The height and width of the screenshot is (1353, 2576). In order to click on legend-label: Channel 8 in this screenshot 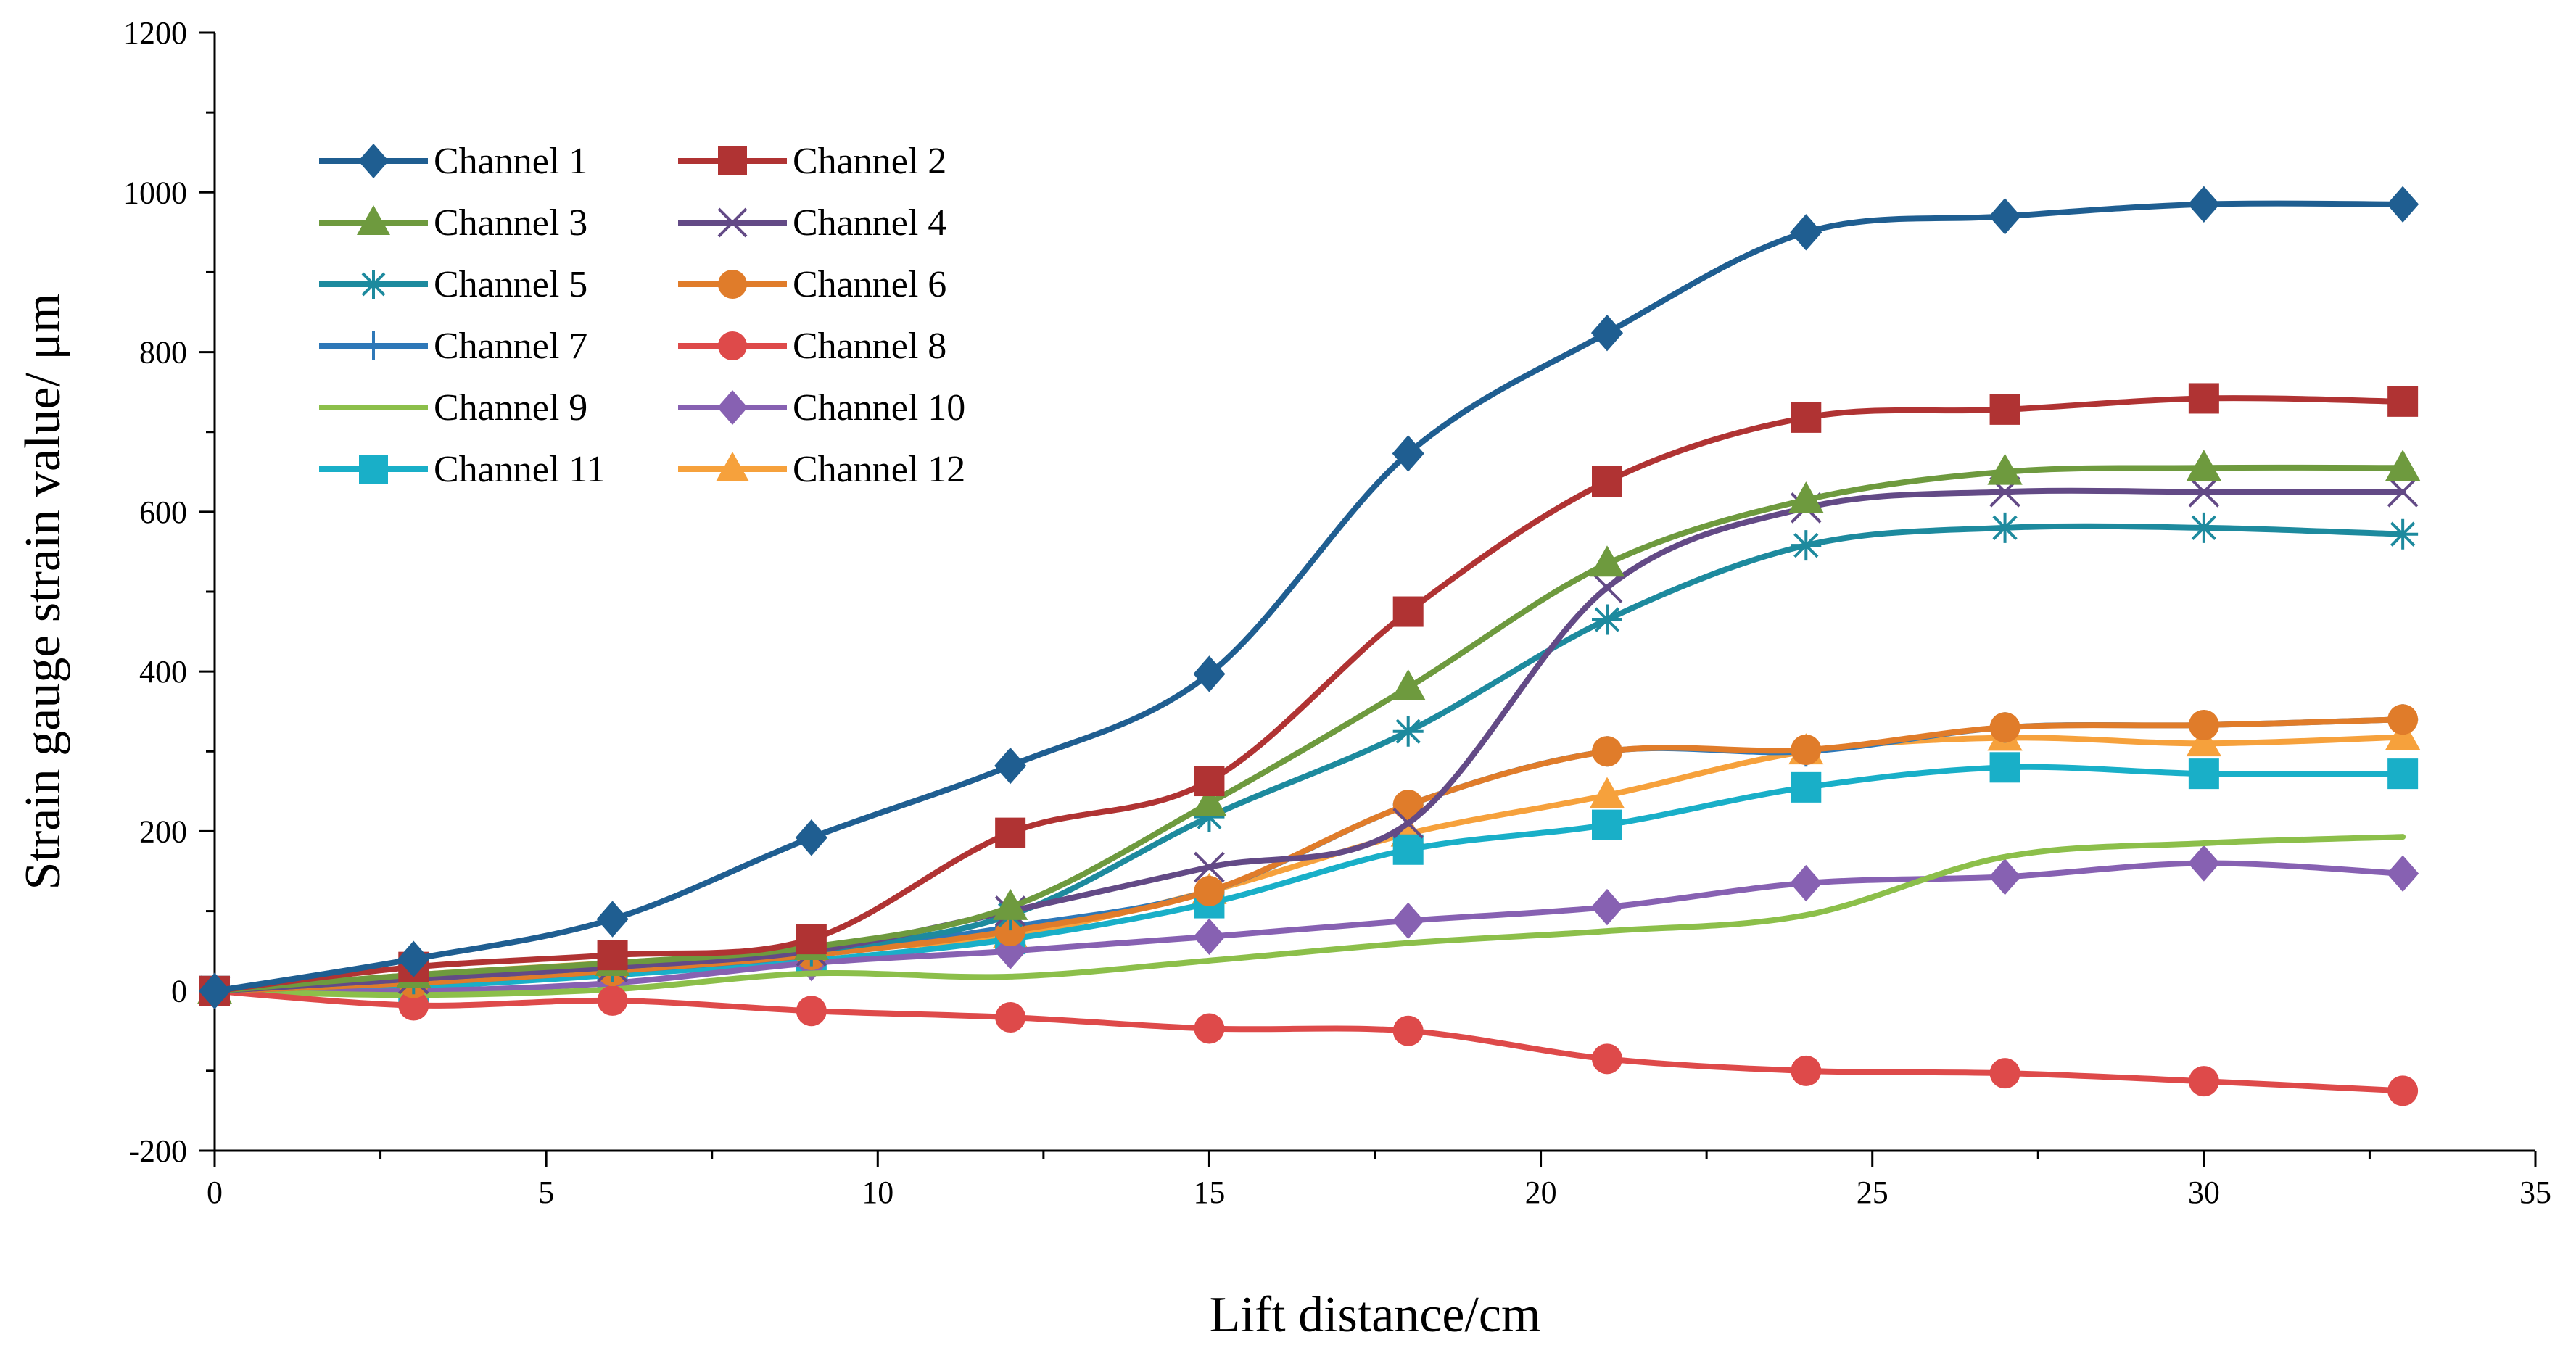, I will do `click(869, 346)`.